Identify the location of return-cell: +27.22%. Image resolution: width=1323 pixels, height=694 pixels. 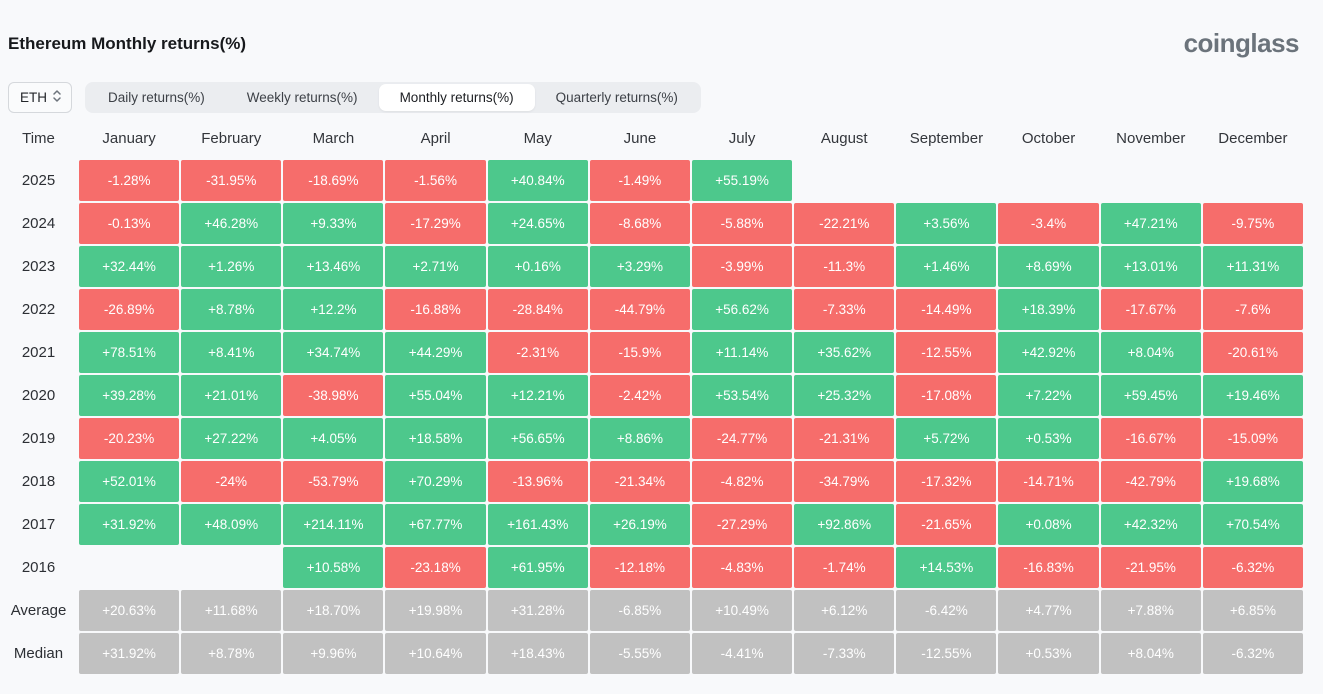
(231, 438).